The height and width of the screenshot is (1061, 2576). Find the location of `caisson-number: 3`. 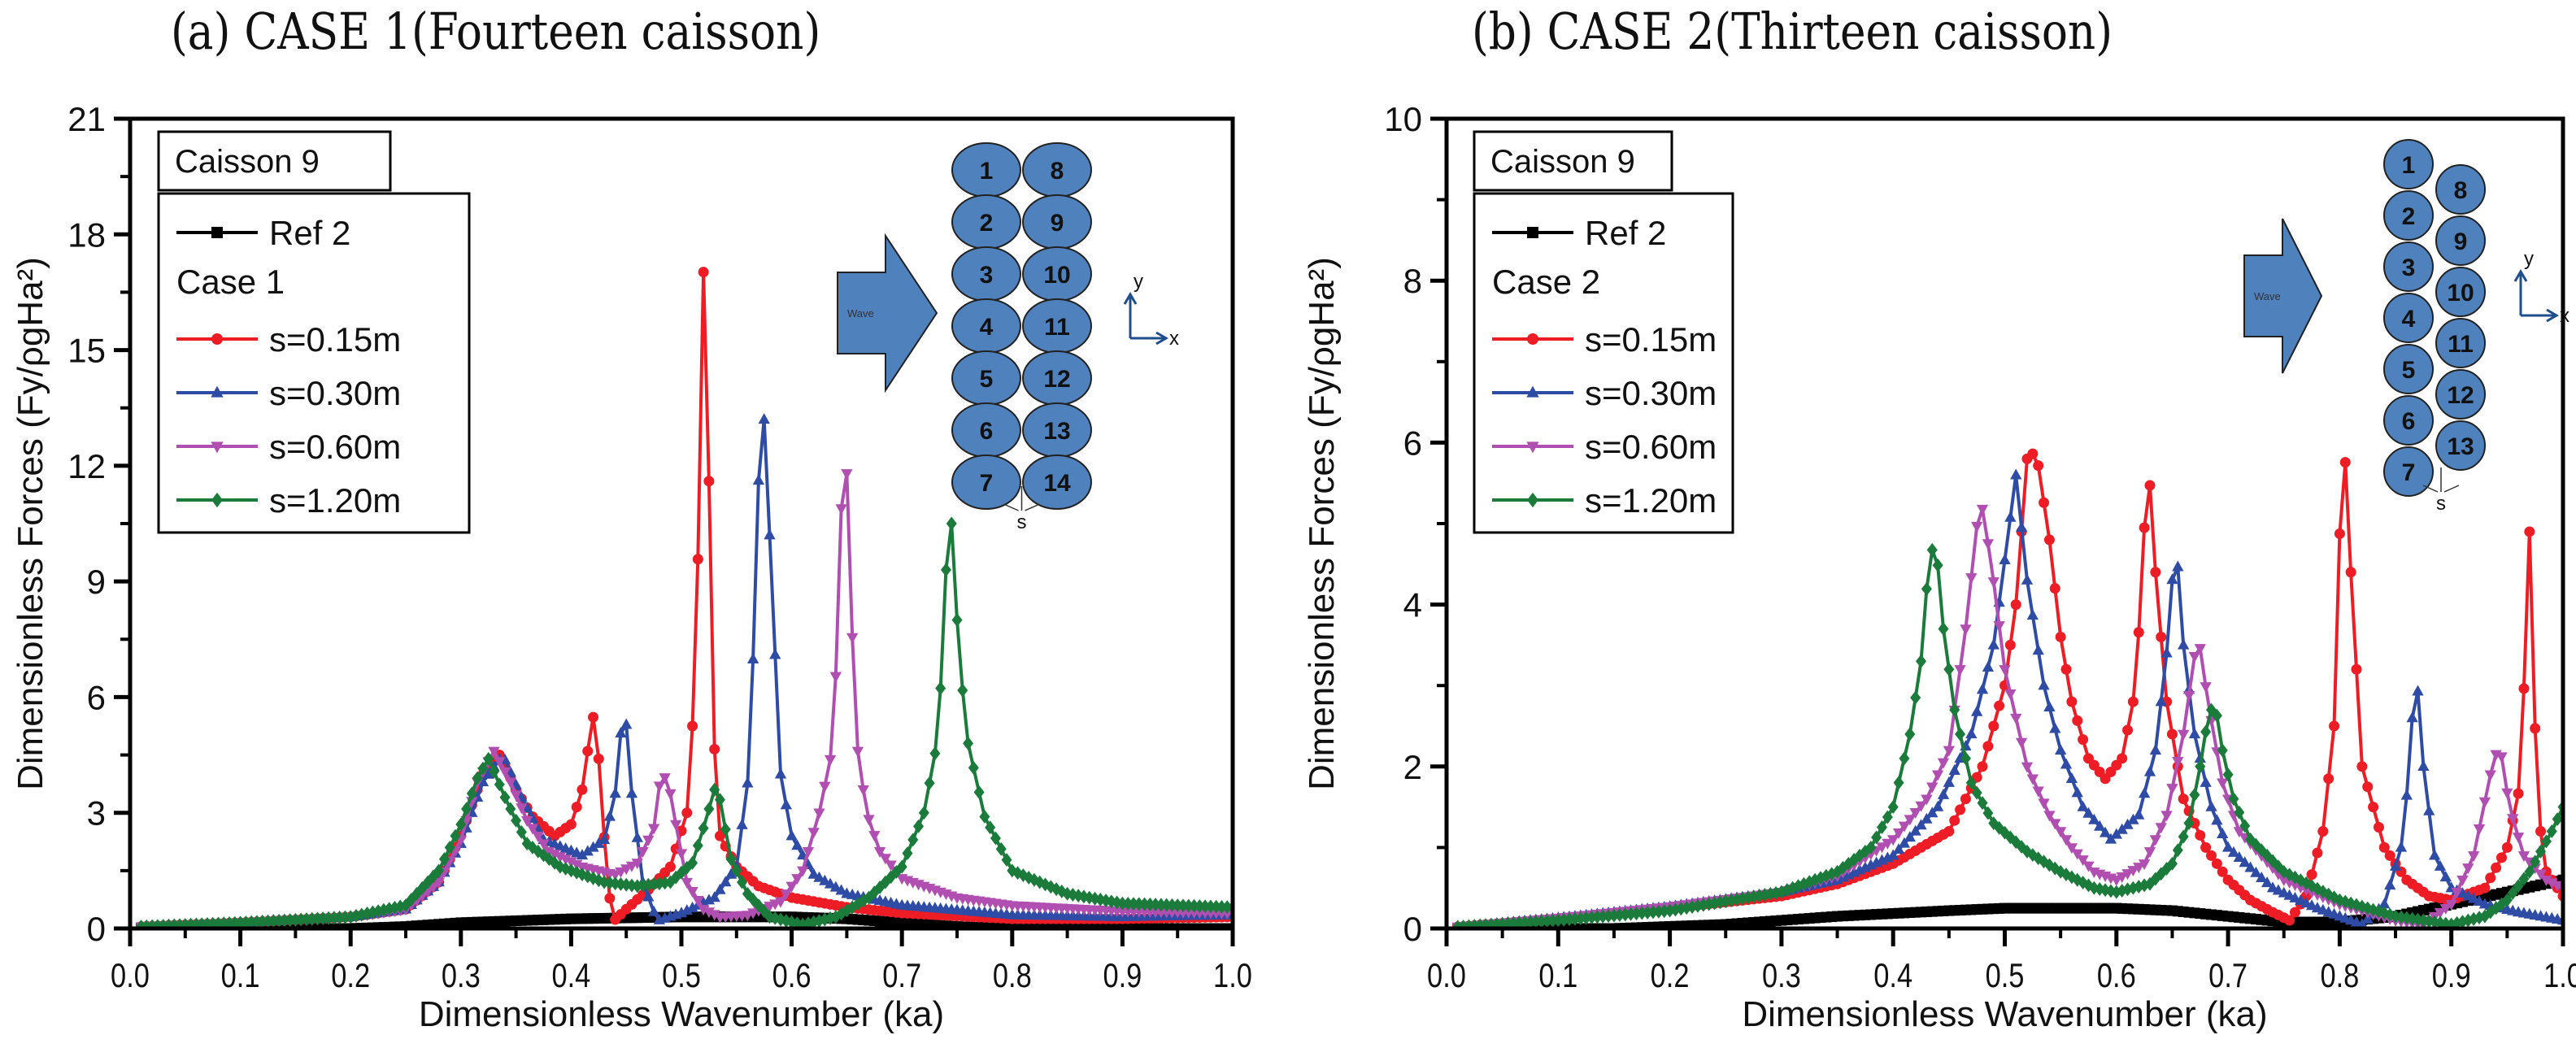

caisson-number: 3 is located at coordinates (2409, 267).